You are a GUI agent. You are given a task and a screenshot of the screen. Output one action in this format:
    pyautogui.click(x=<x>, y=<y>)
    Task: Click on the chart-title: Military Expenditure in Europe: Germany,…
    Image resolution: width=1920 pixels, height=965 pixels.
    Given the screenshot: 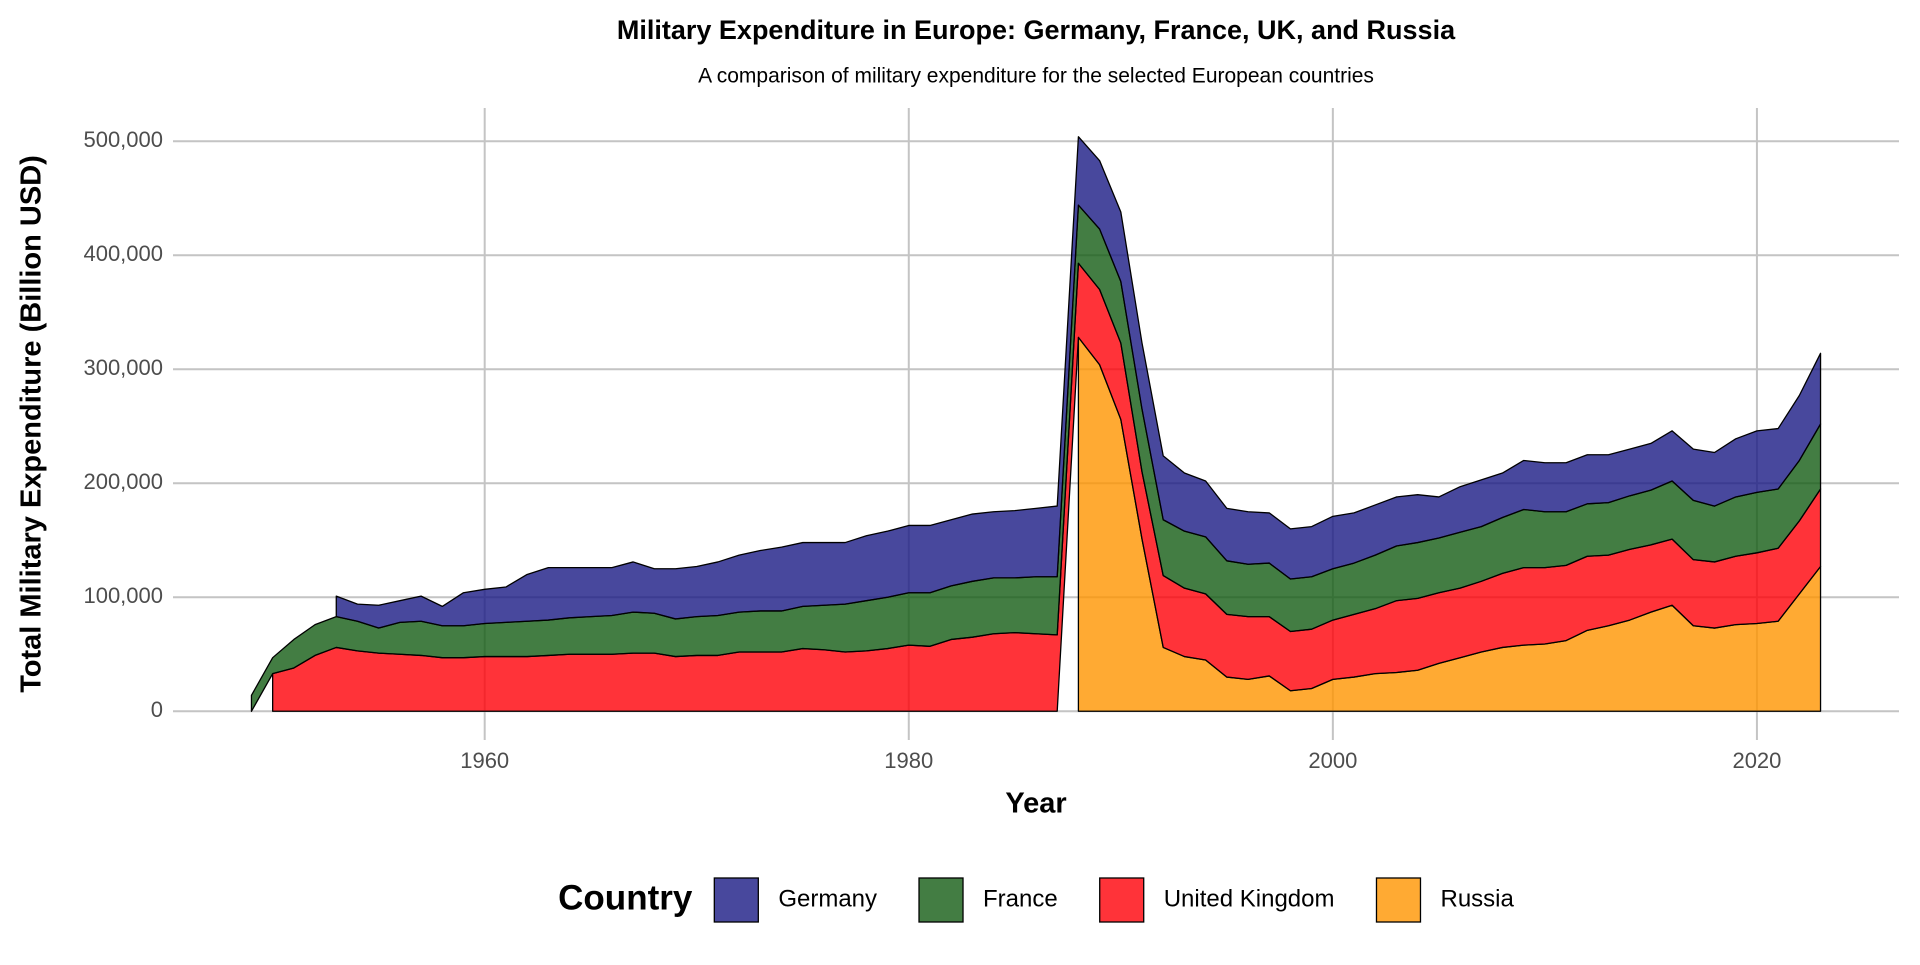 What is the action you would take?
    pyautogui.click(x=1036, y=30)
    